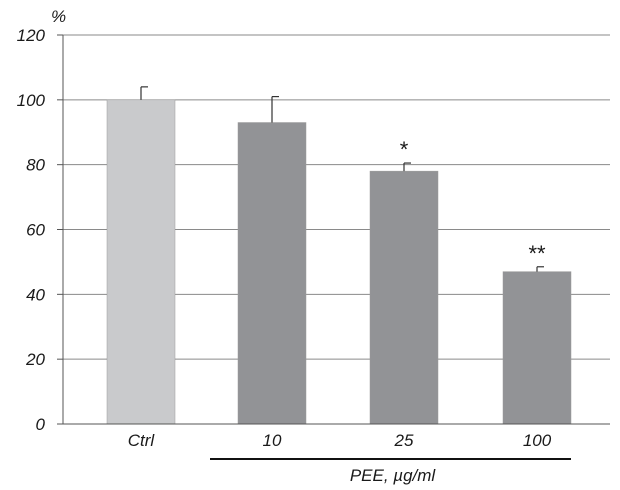 The height and width of the screenshot is (490, 620). Describe the element at coordinates (35, 294) in the screenshot. I see `y-tick-label: 40` at that location.